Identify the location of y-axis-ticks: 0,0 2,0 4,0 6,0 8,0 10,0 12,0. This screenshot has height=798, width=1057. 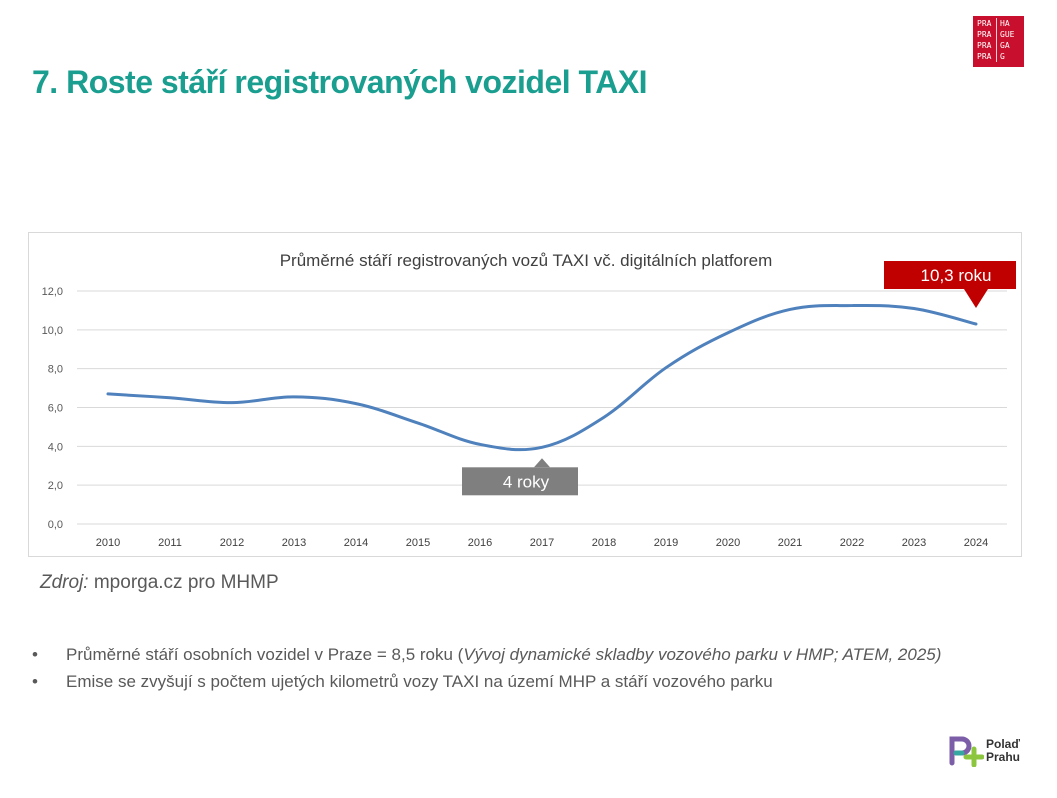
(52, 408).